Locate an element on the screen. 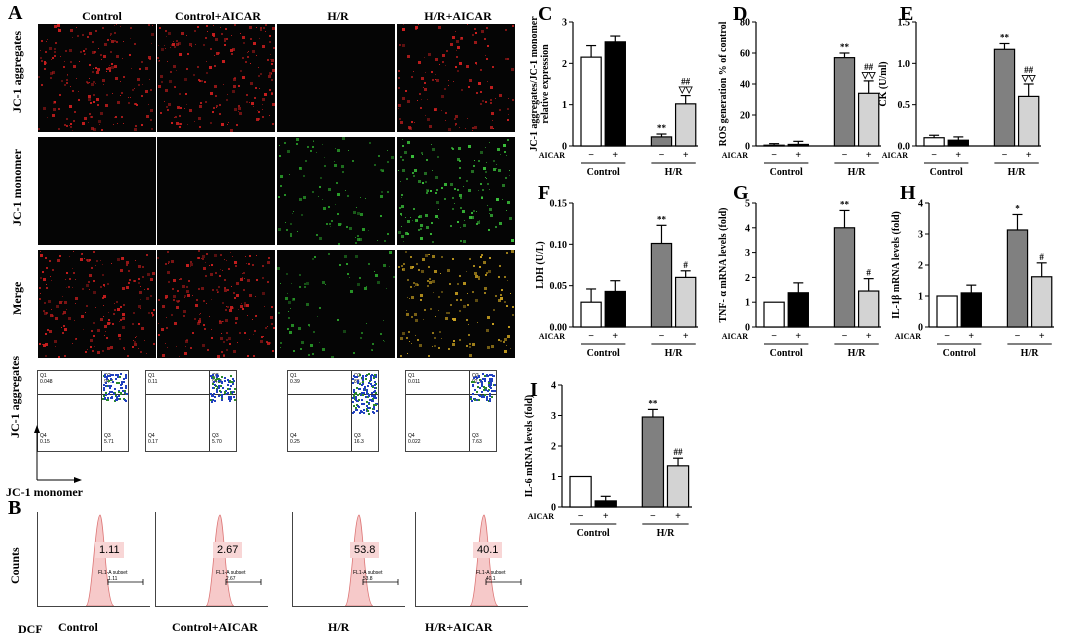  y-axis-label: relative expression is located at coordinates (545, 84).